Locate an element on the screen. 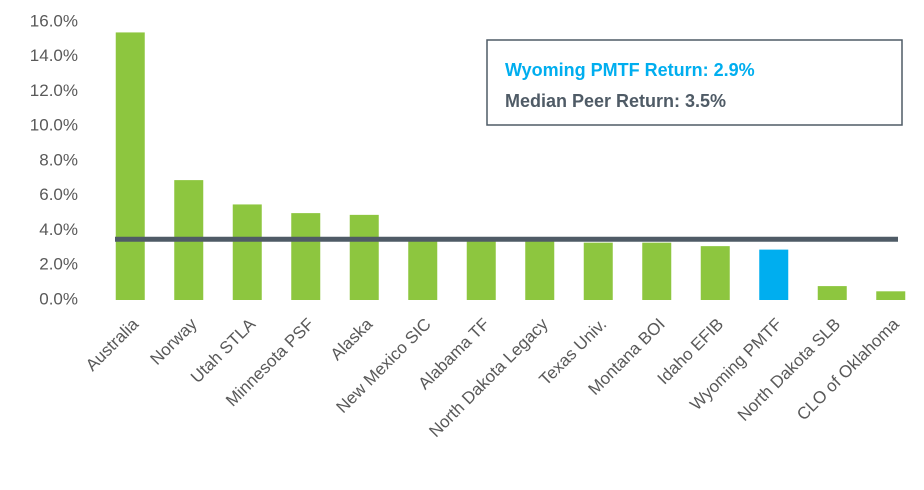 This screenshot has height=490, width=924. y-tick-label: 4.0% is located at coordinates (58, 229).